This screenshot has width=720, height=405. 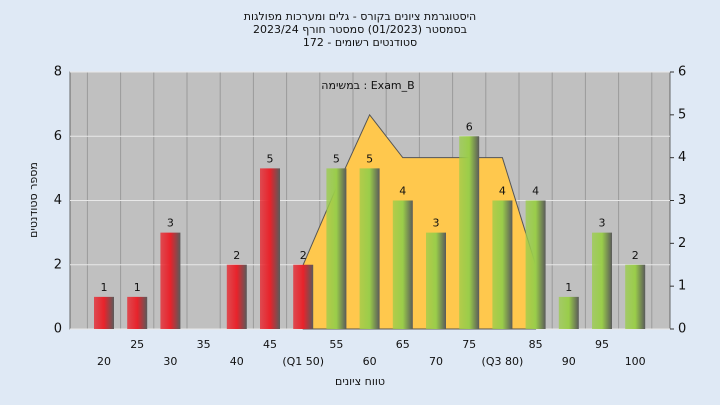 What do you see at coordinates (469, 344) in the screenshot?
I see `x-tick-label: 75` at bounding box center [469, 344].